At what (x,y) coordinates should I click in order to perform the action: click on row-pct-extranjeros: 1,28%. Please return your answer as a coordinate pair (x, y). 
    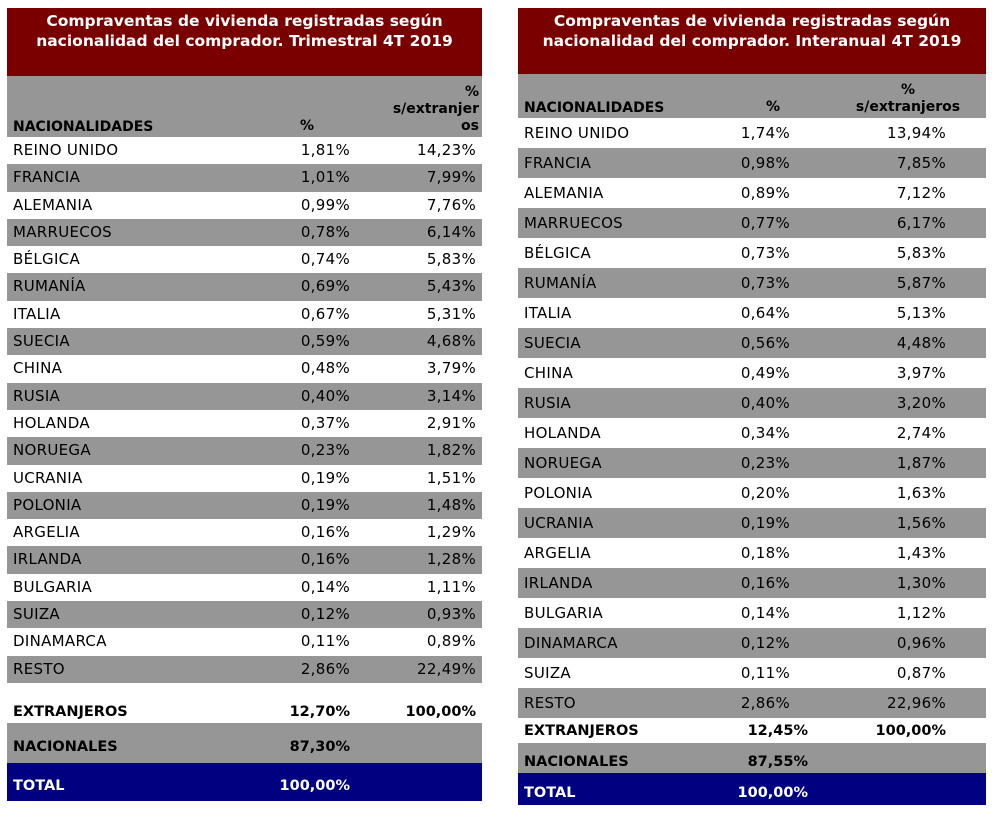
    Looking at the image, I should click on (451, 559).